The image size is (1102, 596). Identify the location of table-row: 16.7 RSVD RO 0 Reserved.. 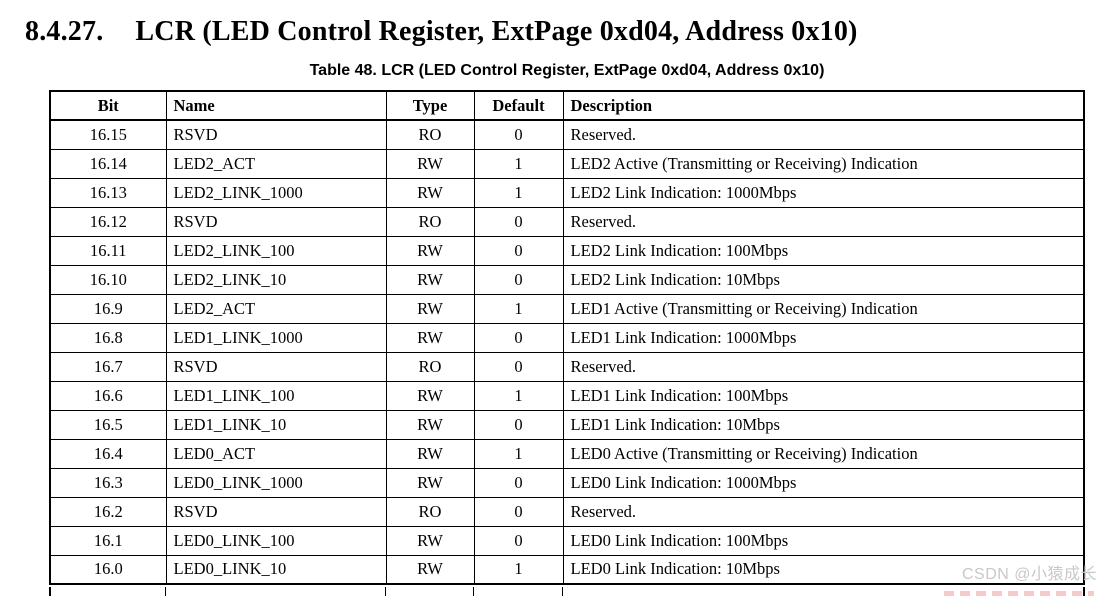
(567, 366).